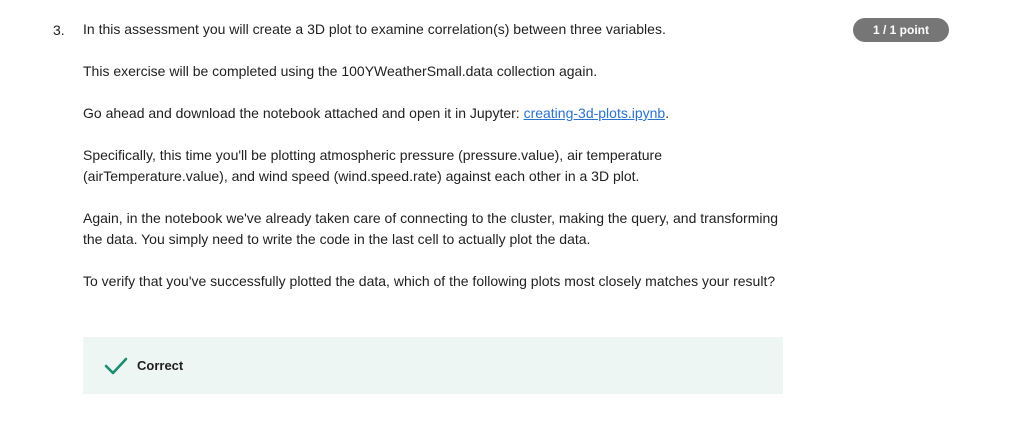 The height and width of the screenshot is (422, 1009). Describe the element at coordinates (901, 30) in the screenshot. I see `score-badge: 1 / 1 point` at that location.